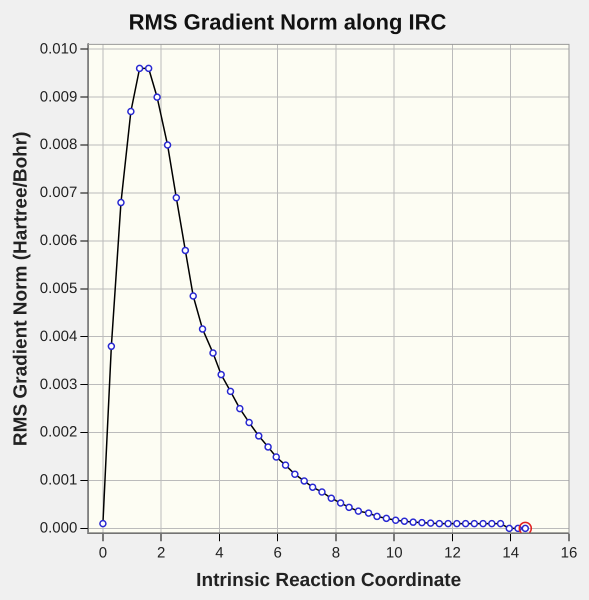 This screenshot has width=589, height=600. What do you see at coordinates (59, 336) in the screenshot?
I see `y-tick-label: 0.004` at bounding box center [59, 336].